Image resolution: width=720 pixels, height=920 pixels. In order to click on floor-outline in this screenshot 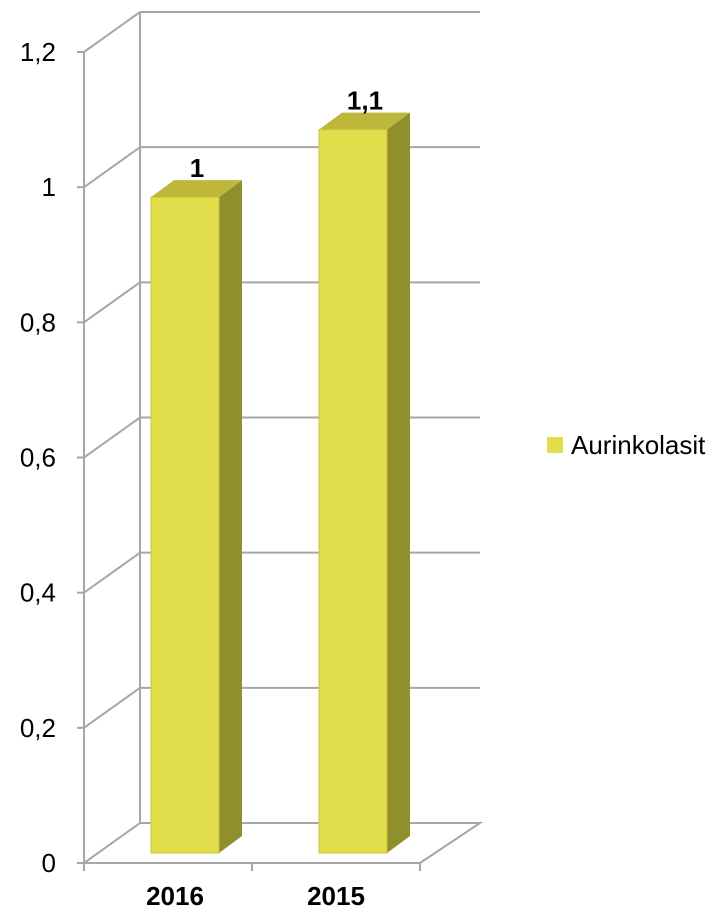, I will do `click(283, 843)`.